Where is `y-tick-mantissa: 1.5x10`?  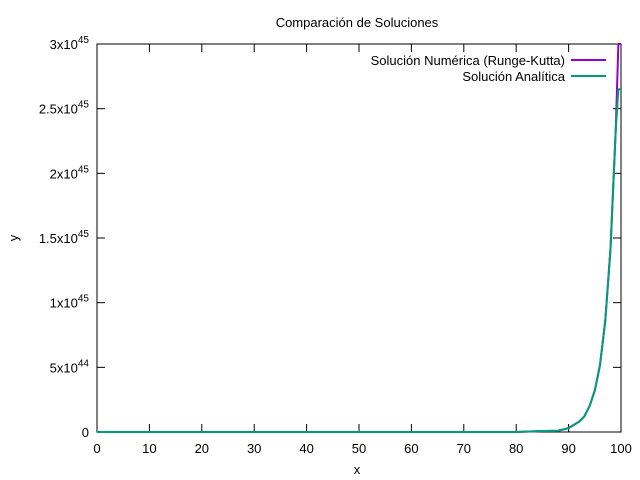 y-tick-mantissa: 1.5x10 is located at coordinates (58, 238).